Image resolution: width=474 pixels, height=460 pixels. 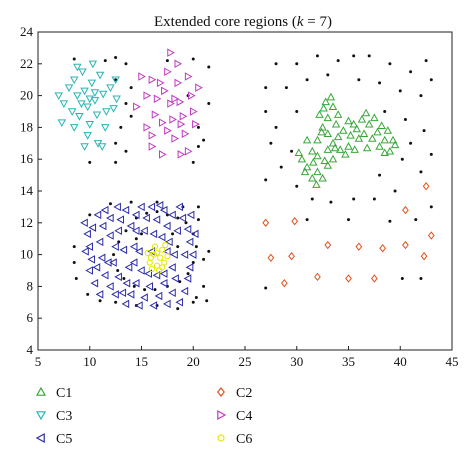 What do you see at coordinates (348, 361) in the screenshot?
I see `x-tick-label: 35` at bounding box center [348, 361].